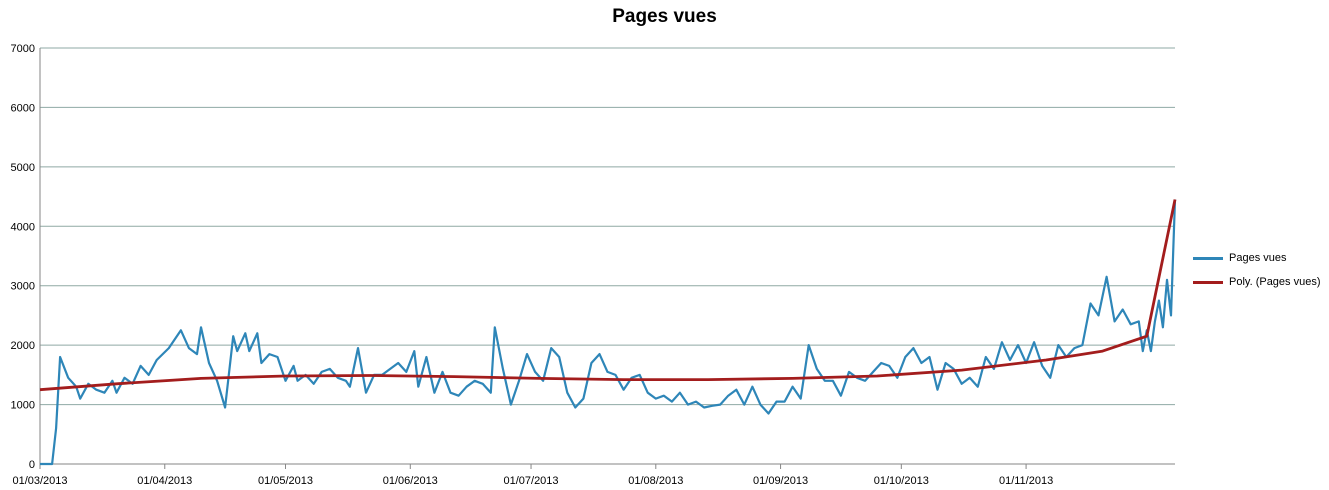 The width and height of the screenshot is (1329, 490). I want to click on y-tick-label: 7000, so click(23, 49).